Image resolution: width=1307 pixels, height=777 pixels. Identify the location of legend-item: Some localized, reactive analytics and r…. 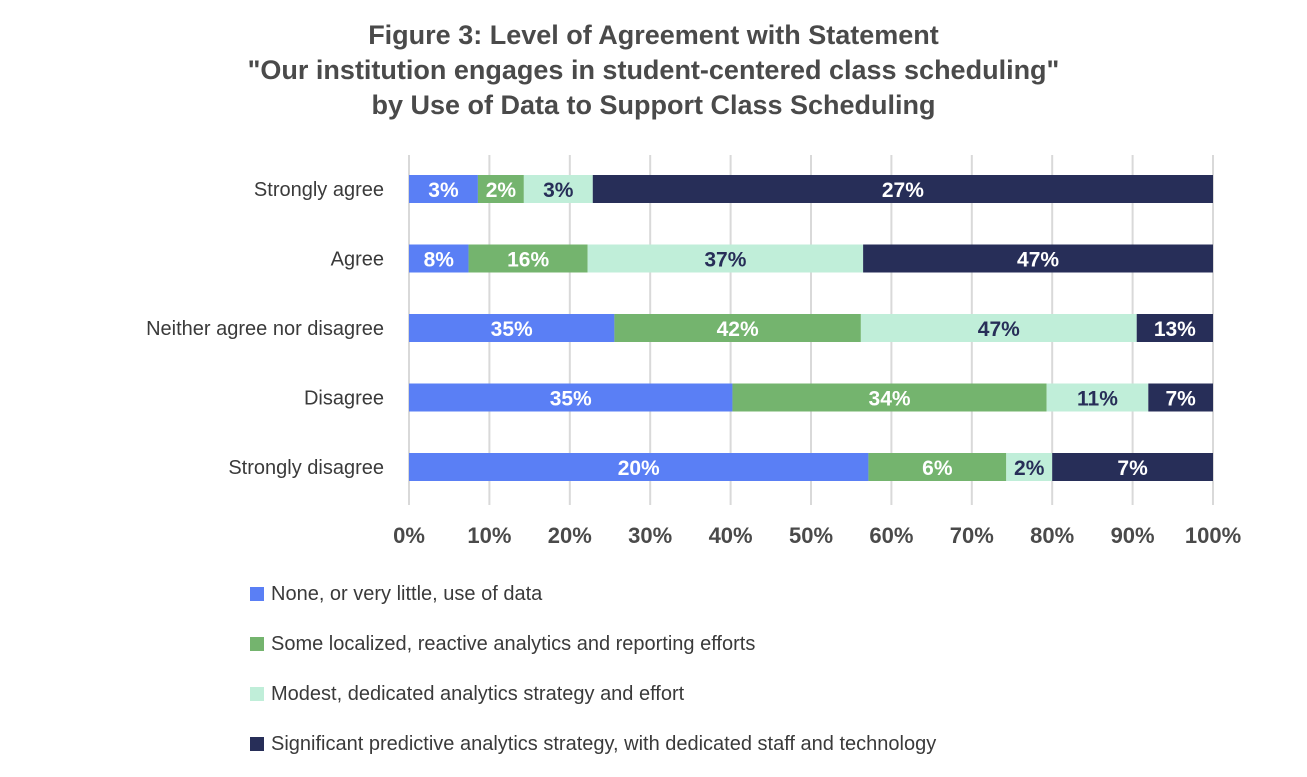
(502, 644).